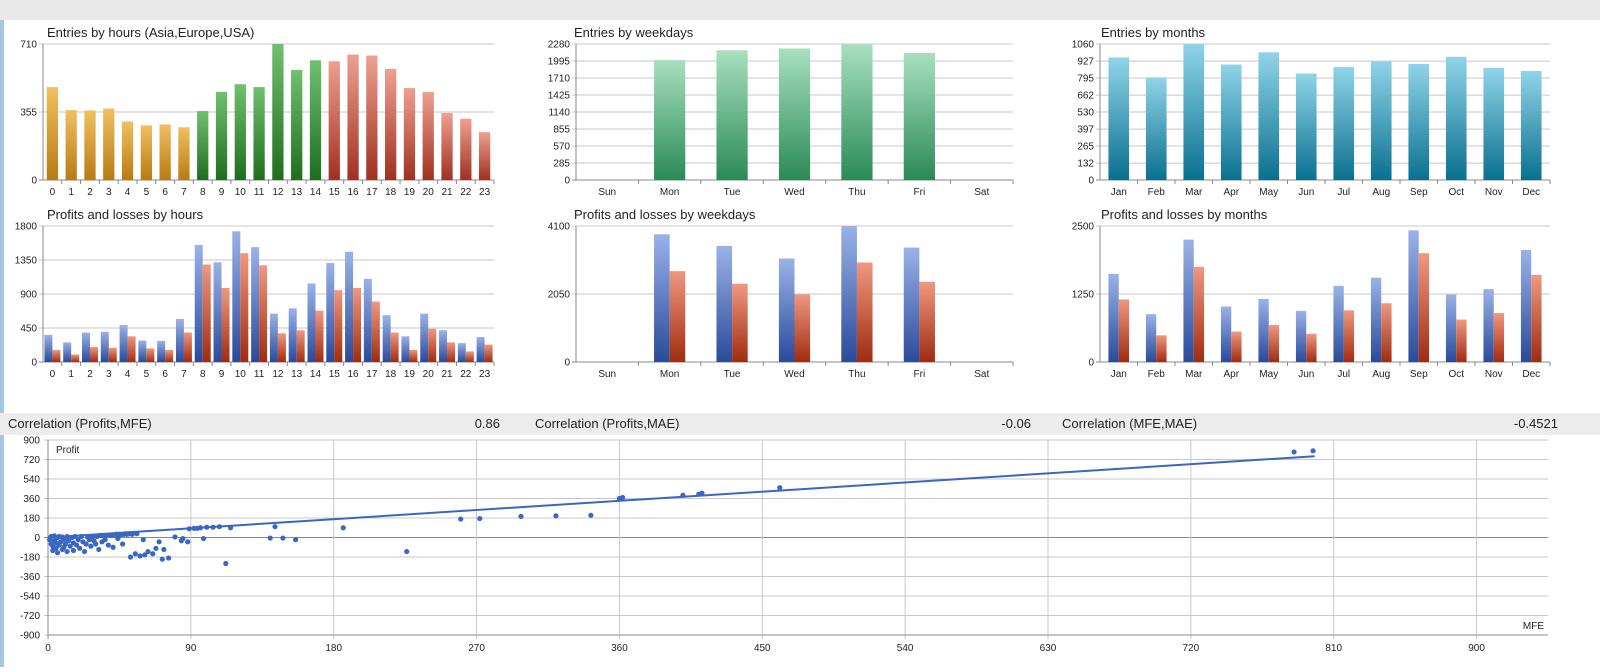 The width and height of the screenshot is (1600, 672). What do you see at coordinates (619, 648) in the screenshot?
I see `x-tick-label: 360` at bounding box center [619, 648].